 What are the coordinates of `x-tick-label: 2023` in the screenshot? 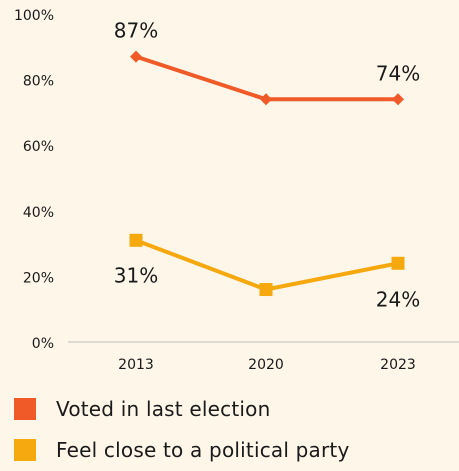 It's located at (398, 365).